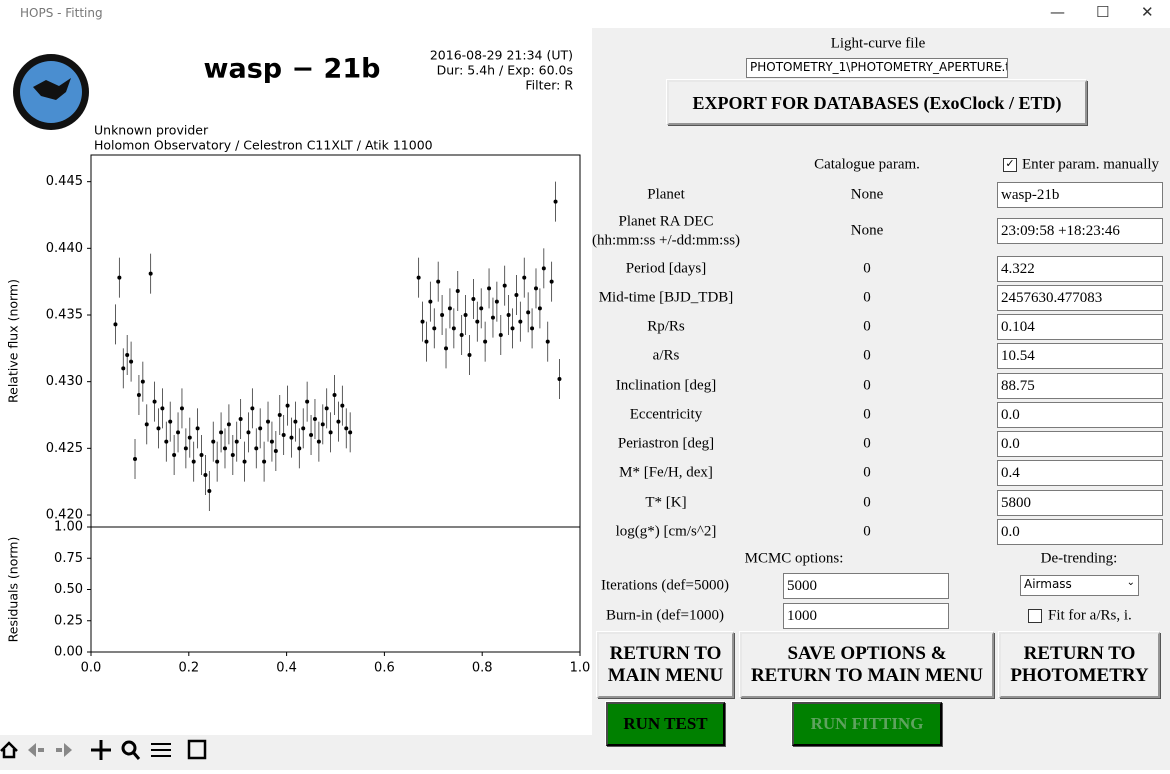  I want to click on fit-checkbox, so click(1035, 616).